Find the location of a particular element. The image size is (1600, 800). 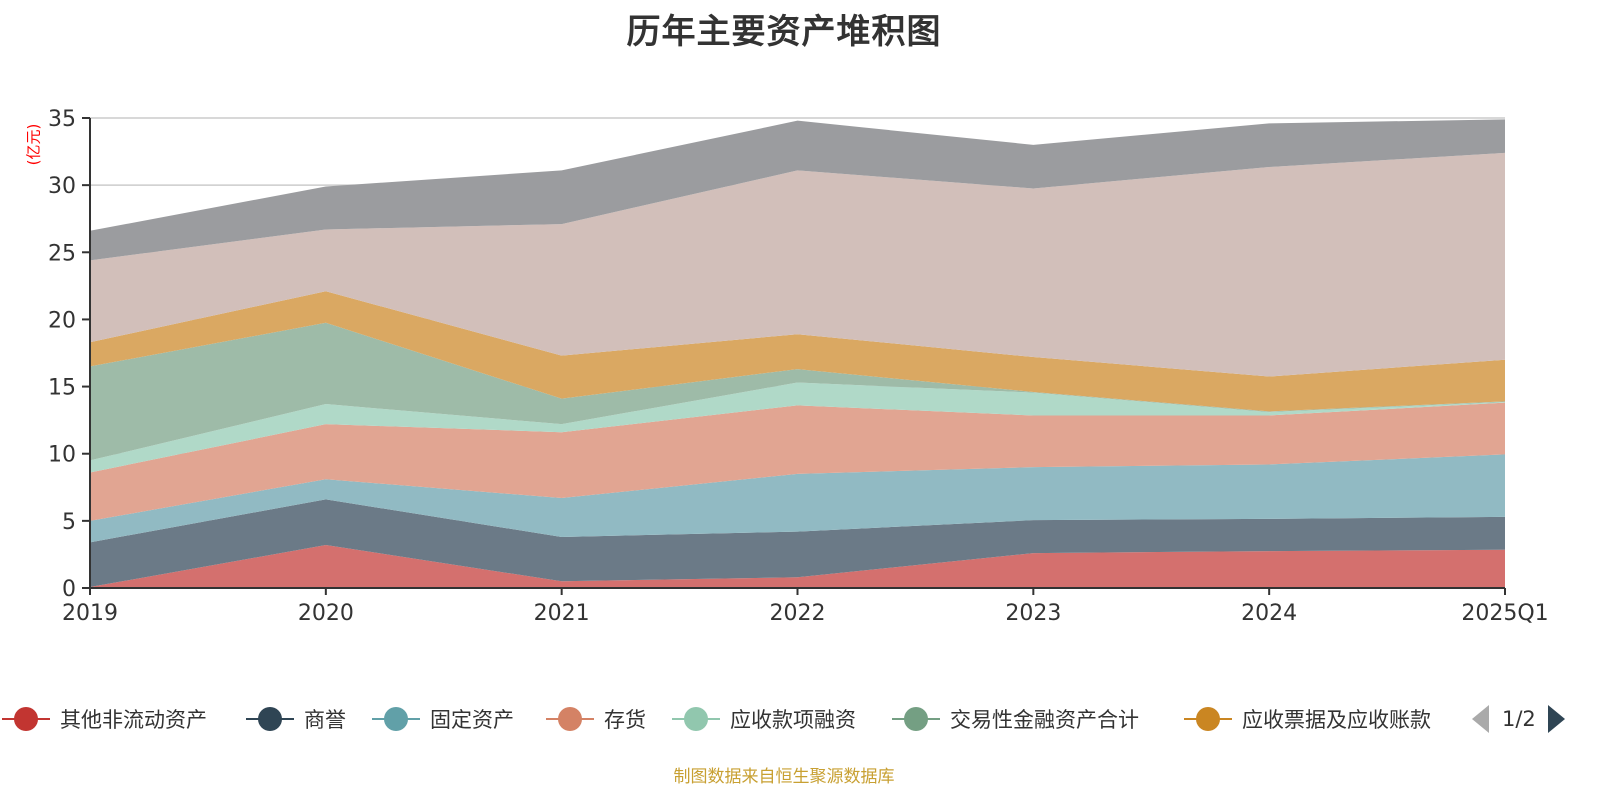

x-tick-label: 2019 is located at coordinates (90, 613).